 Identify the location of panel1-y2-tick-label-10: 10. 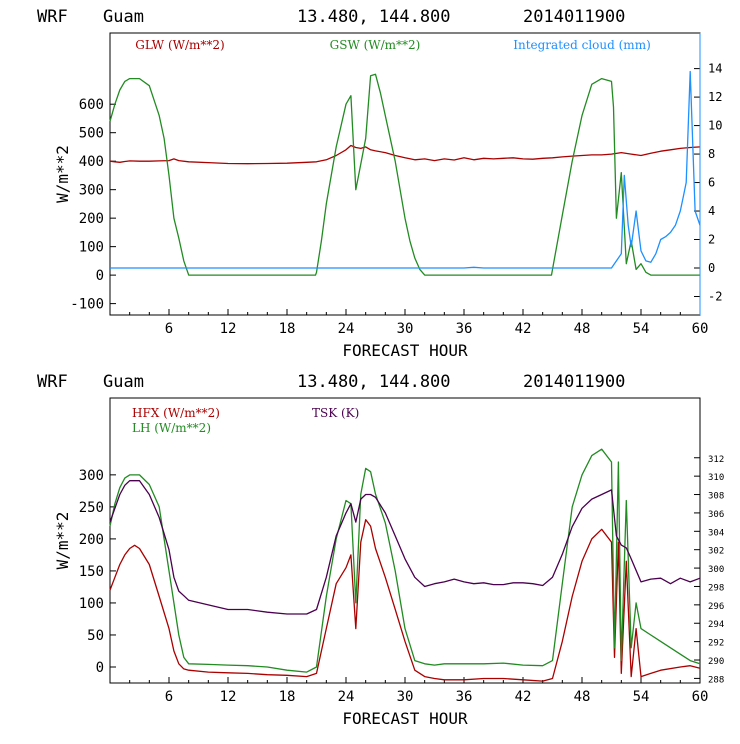
(715, 126).